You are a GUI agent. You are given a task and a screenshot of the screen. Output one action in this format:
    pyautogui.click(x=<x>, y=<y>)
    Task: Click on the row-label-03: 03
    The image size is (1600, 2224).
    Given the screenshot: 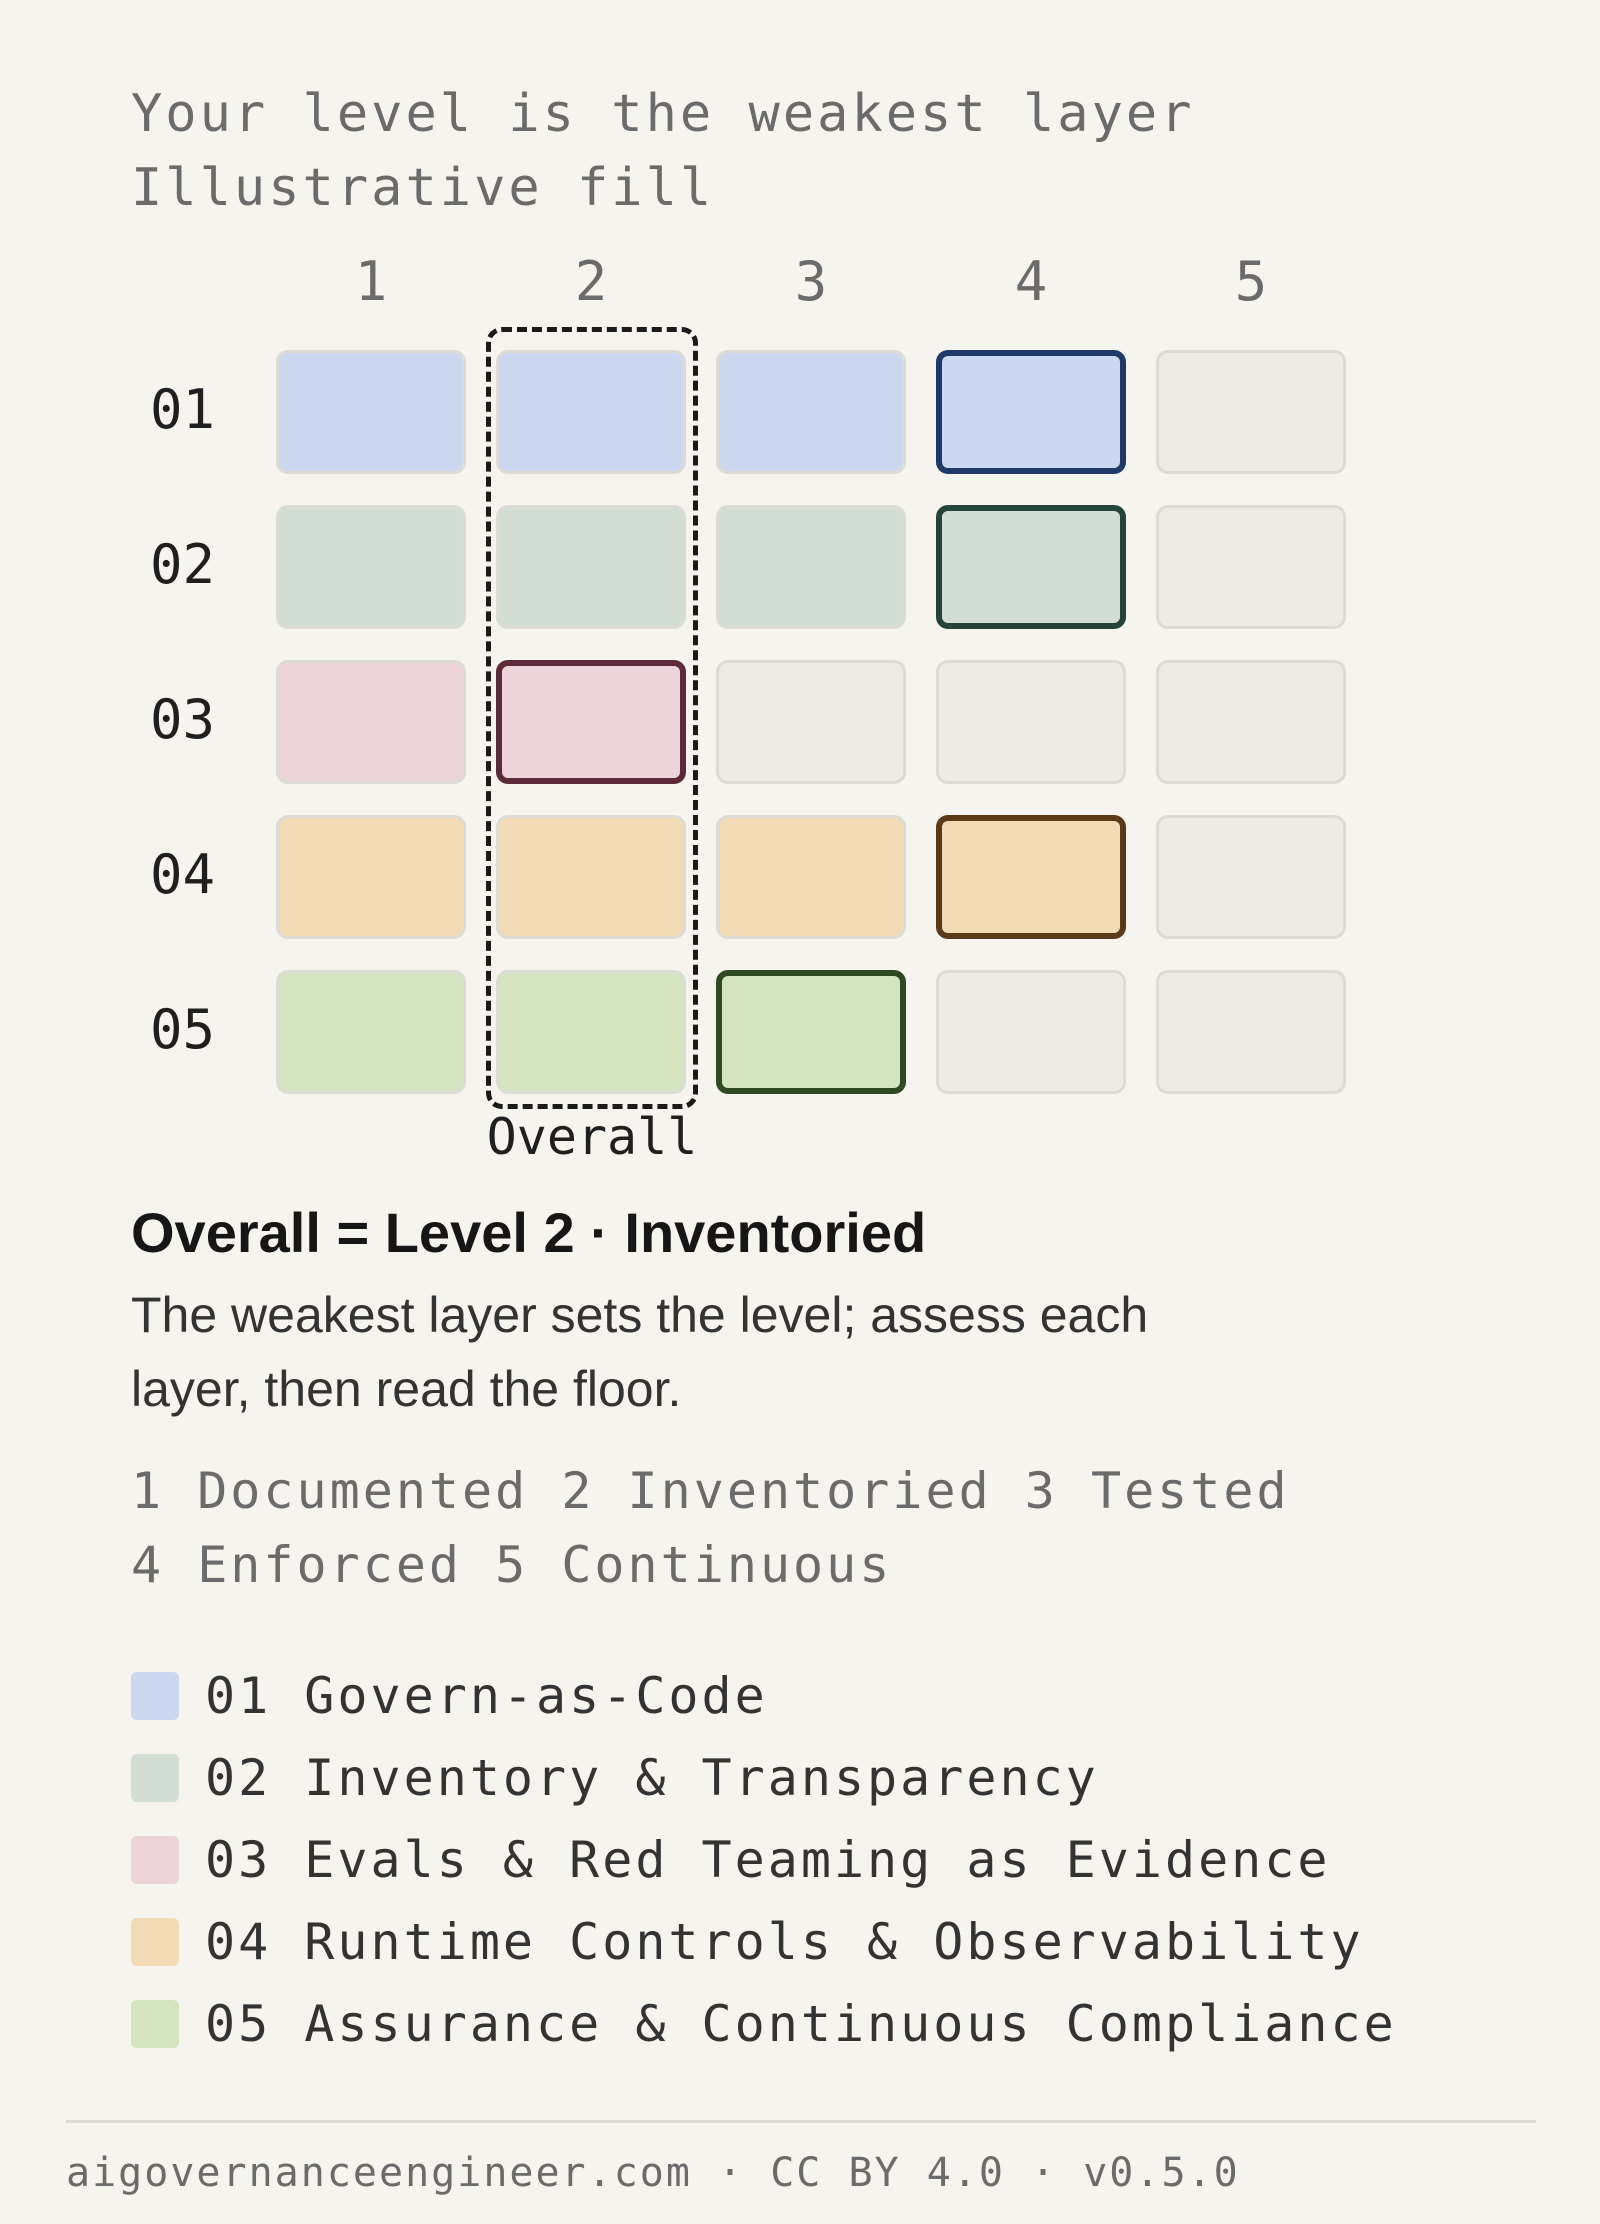 What is the action you would take?
    pyautogui.click(x=183, y=719)
    